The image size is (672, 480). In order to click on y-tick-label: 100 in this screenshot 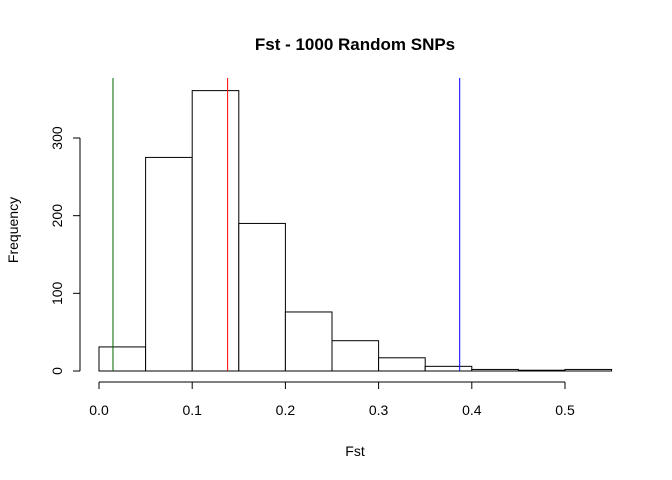, I will do `click(57, 293)`.